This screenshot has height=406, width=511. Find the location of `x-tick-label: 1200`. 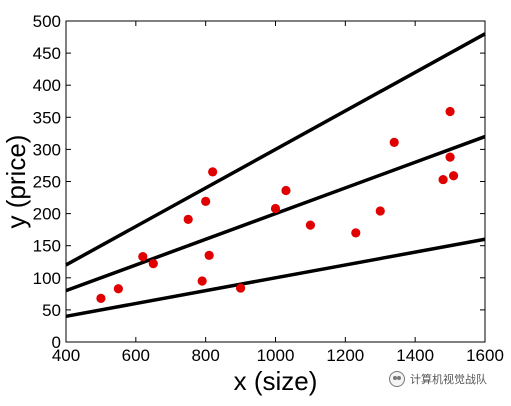

x-tick-label: 1200 is located at coordinates (345, 355).